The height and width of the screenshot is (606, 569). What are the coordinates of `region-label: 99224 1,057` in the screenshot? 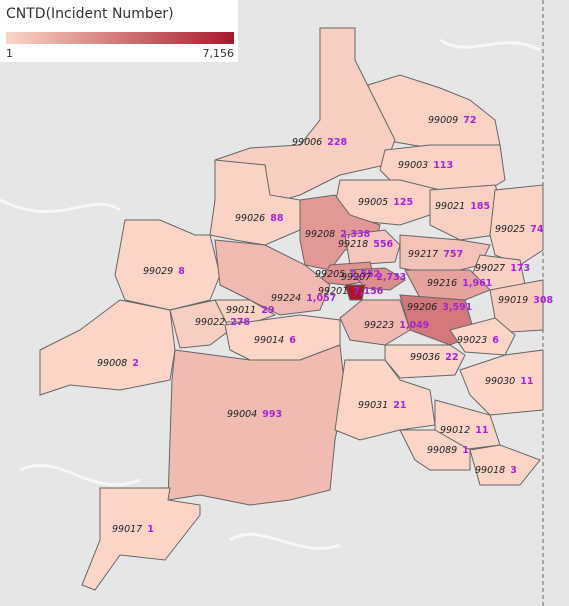 It's located at (303, 298).